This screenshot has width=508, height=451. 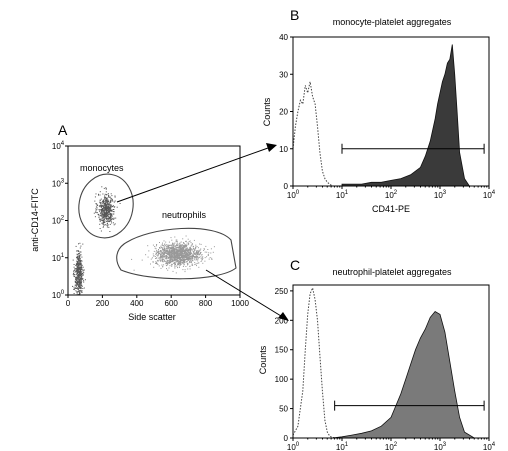 I want to click on monocyte-gate, so click(x=106, y=206).